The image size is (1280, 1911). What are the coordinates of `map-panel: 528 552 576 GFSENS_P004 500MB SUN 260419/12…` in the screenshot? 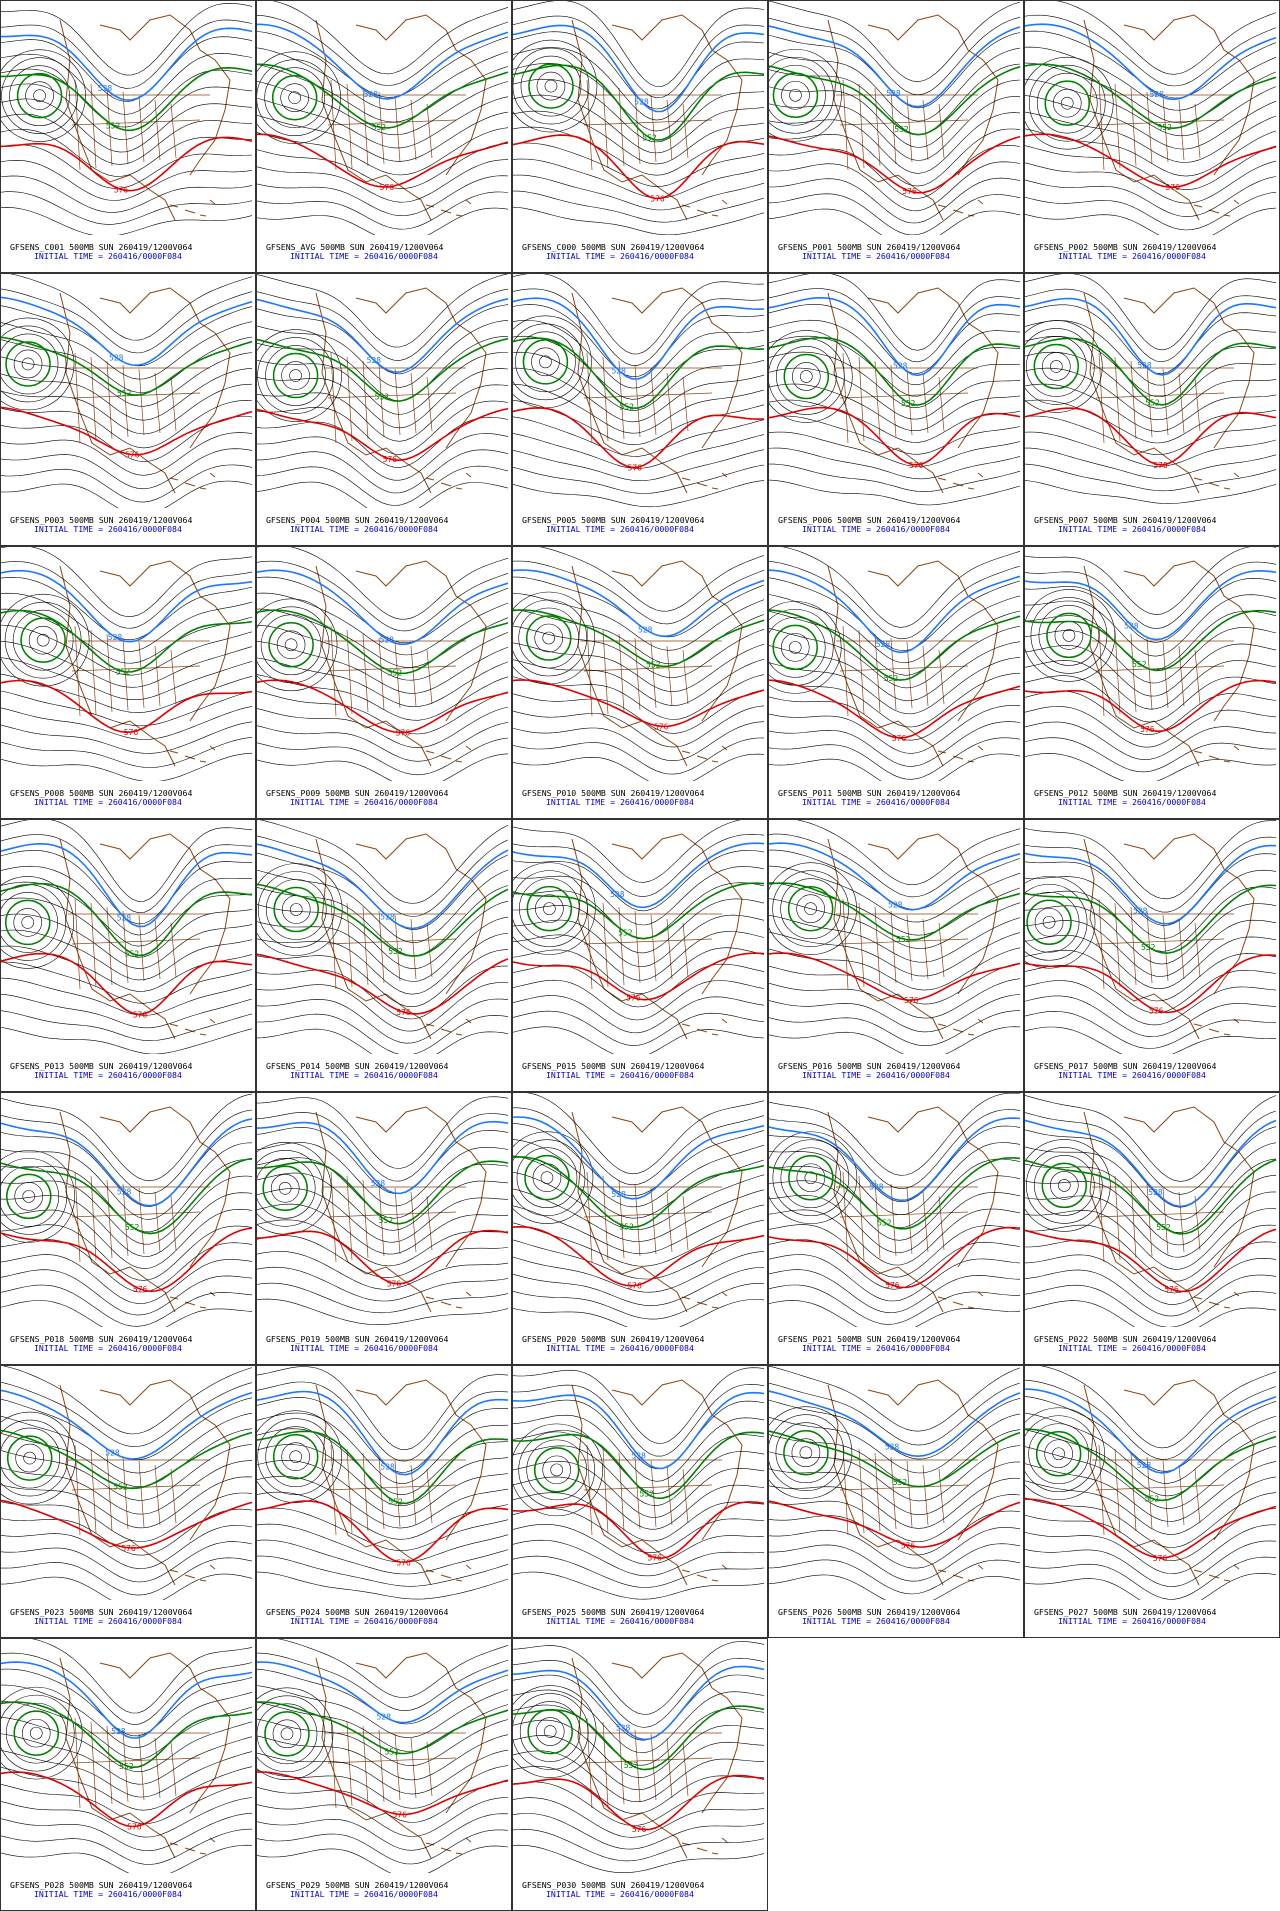 It's located at (384, 409).